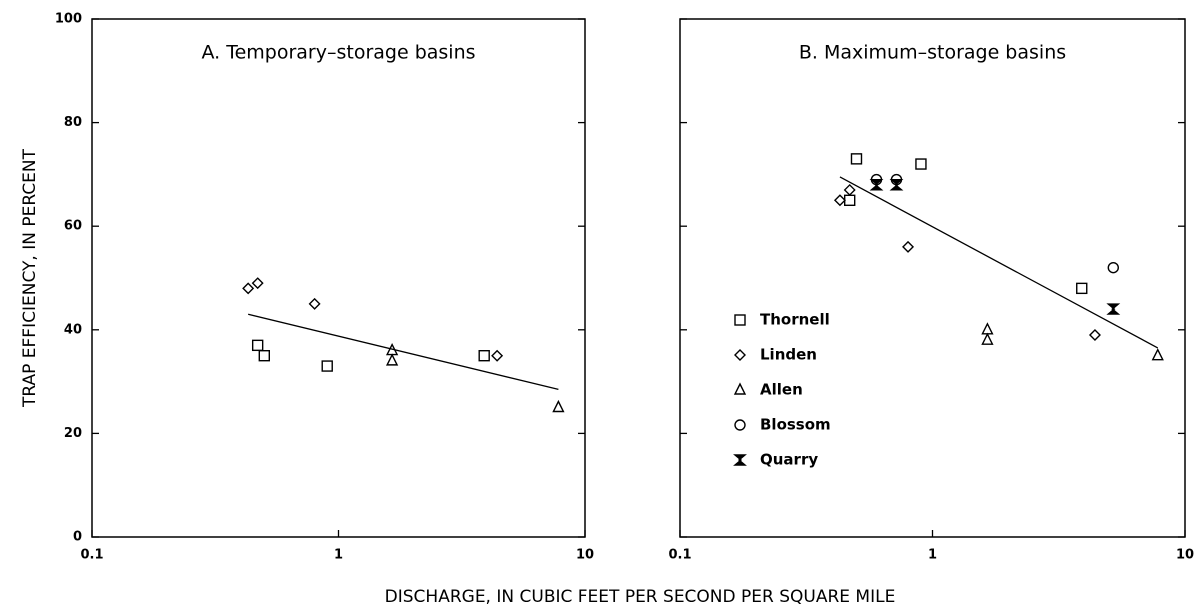 Image resolution: width=1196 pixels, height=610 pixels. I want to click on legend-label: Linden, so click(788, 355).